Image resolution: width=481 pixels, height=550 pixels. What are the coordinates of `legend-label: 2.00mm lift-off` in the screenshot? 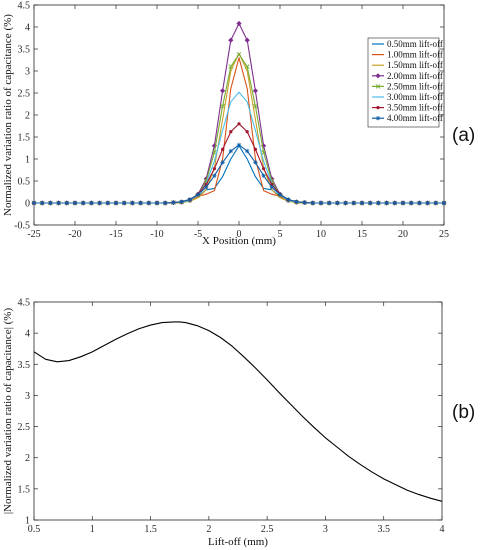 It's located at (415, 76).